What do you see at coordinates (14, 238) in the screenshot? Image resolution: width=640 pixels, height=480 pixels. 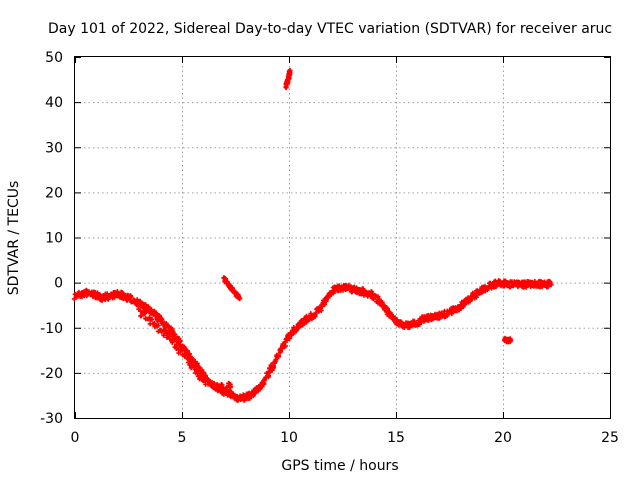 I see `y-axis-label: SDTVAR / TECUs` at bounding box center [14, 238].